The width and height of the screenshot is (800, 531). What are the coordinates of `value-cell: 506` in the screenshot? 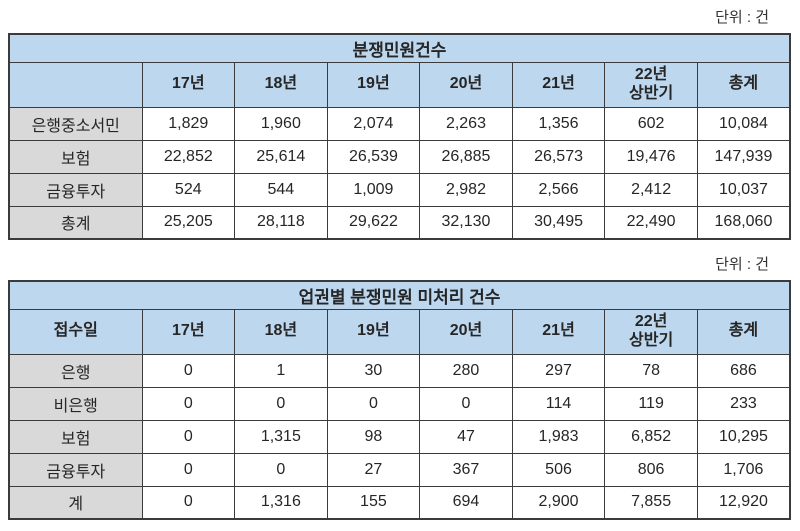 It's located at (558, 469).